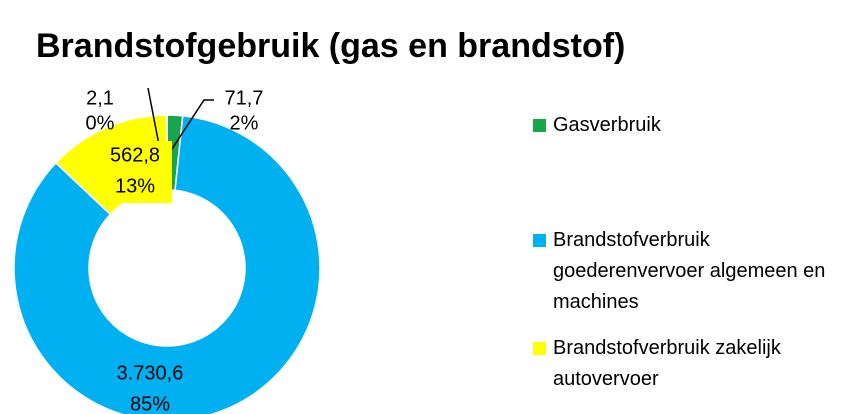 This screenshot has height=414, width=852. What do you see at coordinates (244, 123) in the screenshot?
I see `percent-label: 2%` at bounding box center [244, 123].